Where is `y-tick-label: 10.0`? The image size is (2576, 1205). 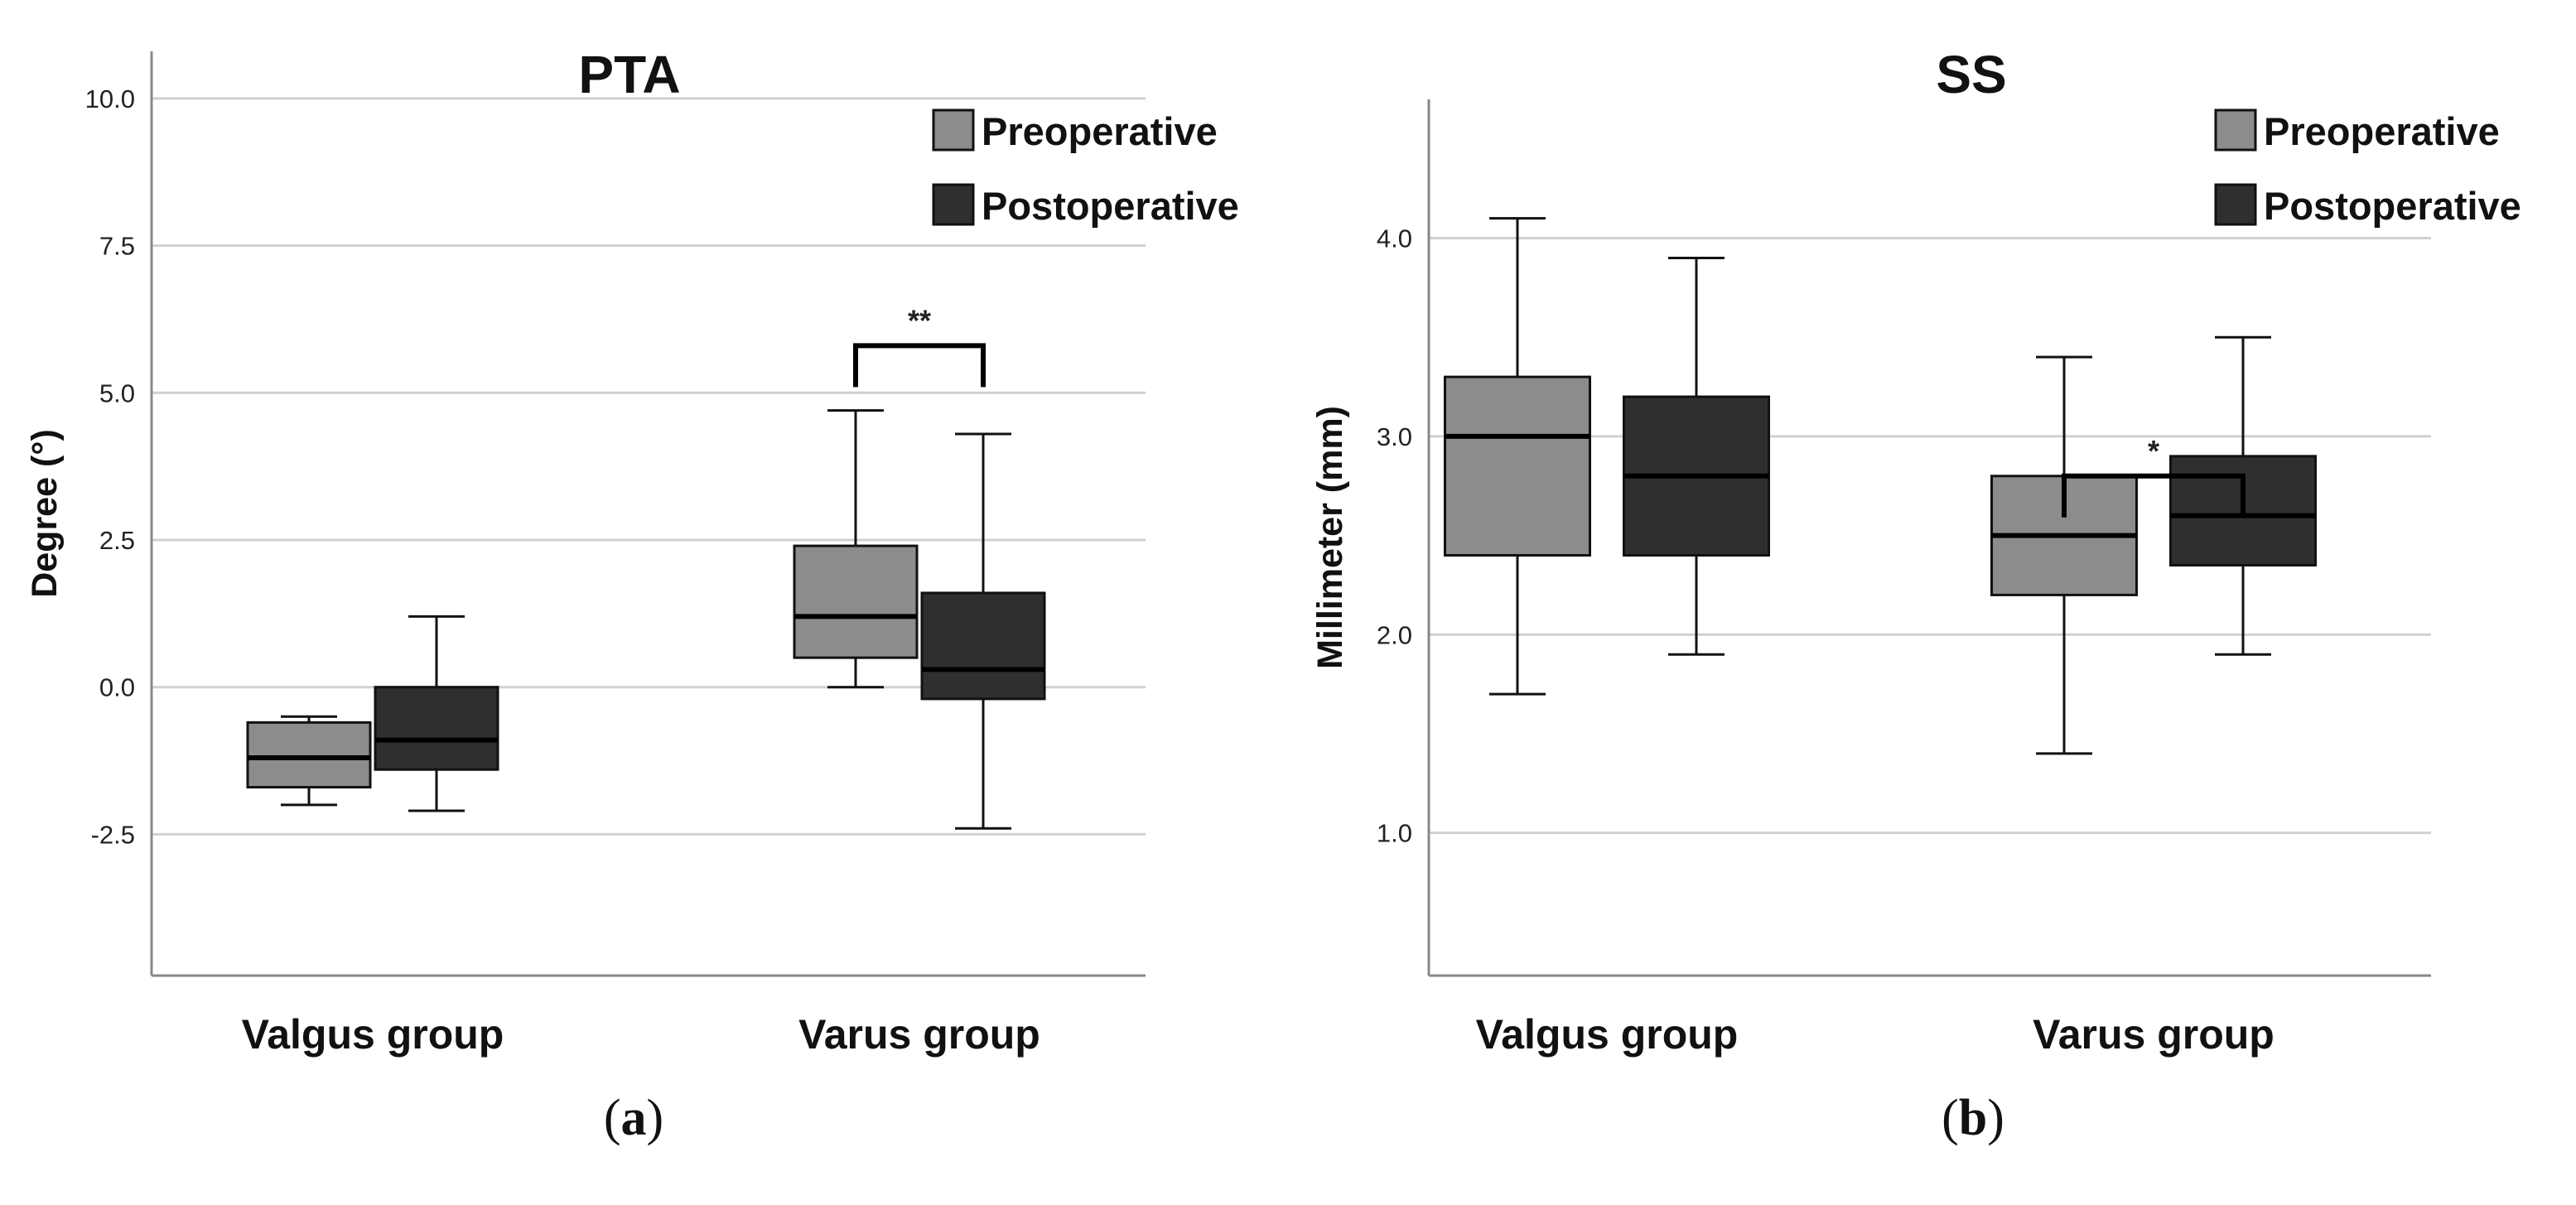 y-tick-label: 10.0 is located at coordinates (110, 98).